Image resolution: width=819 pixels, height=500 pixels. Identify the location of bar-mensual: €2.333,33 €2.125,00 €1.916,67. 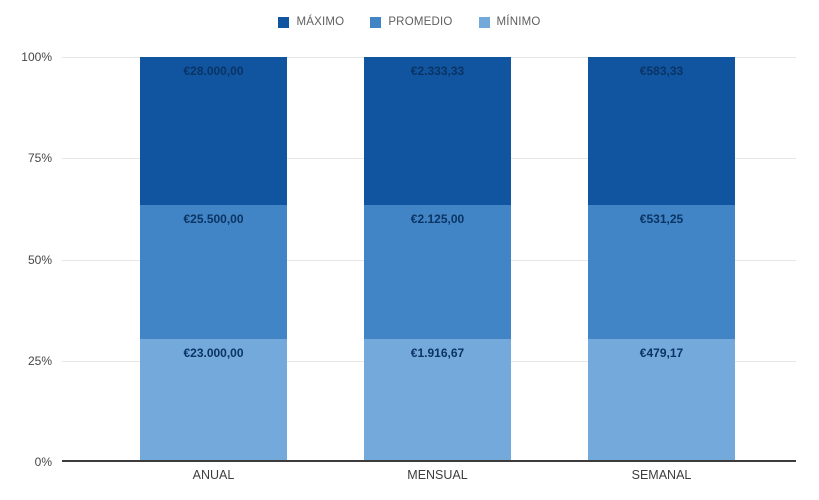
(437, 258).